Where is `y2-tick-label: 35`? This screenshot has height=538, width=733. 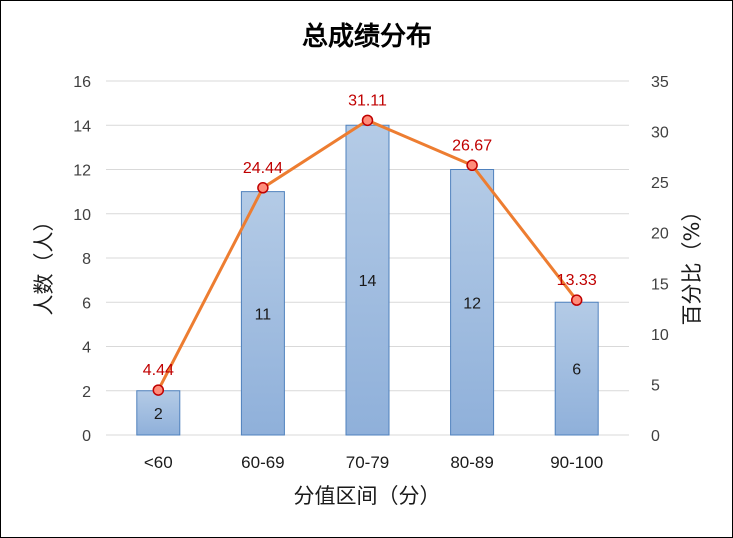
y2-tick-label: 35 is located at coordinates (660, 82).